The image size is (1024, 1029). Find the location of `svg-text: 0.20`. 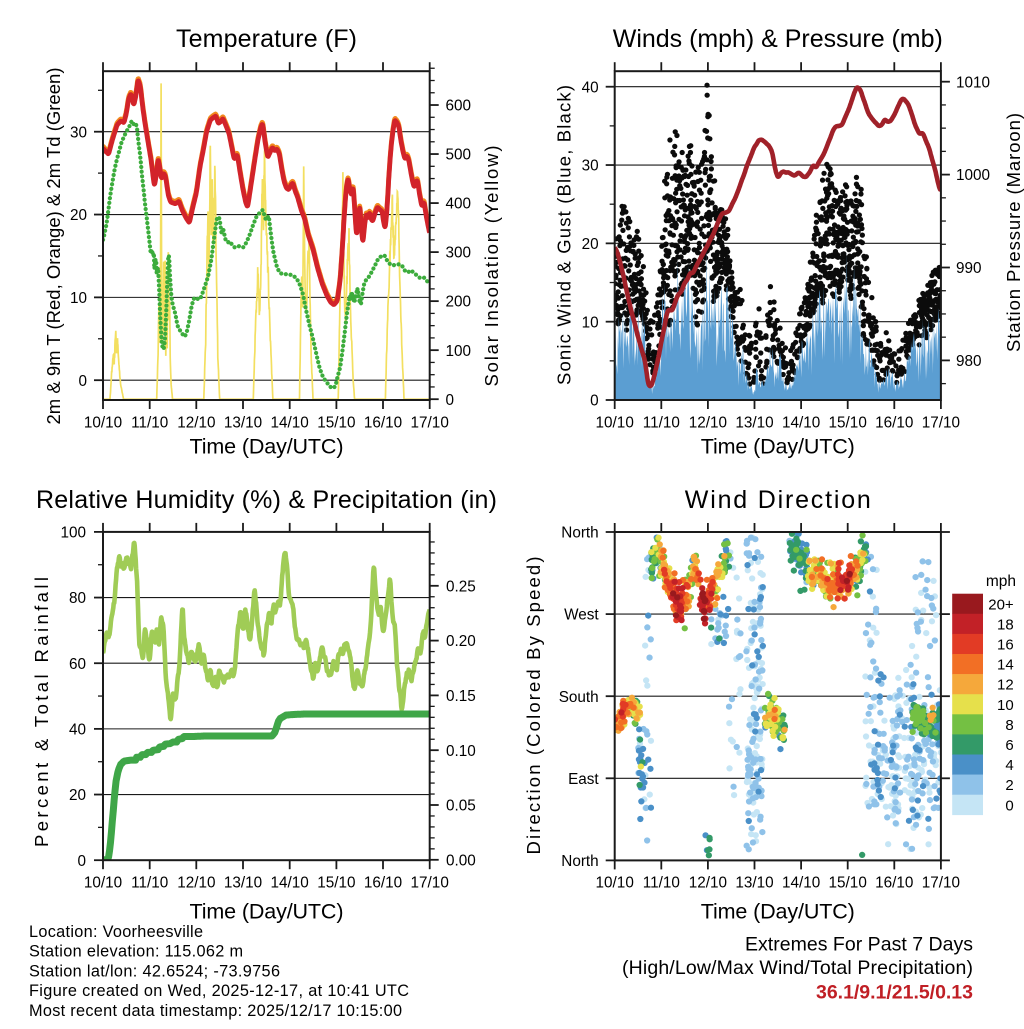

svg-text: 0.20 is located at coordinates (461, 641).